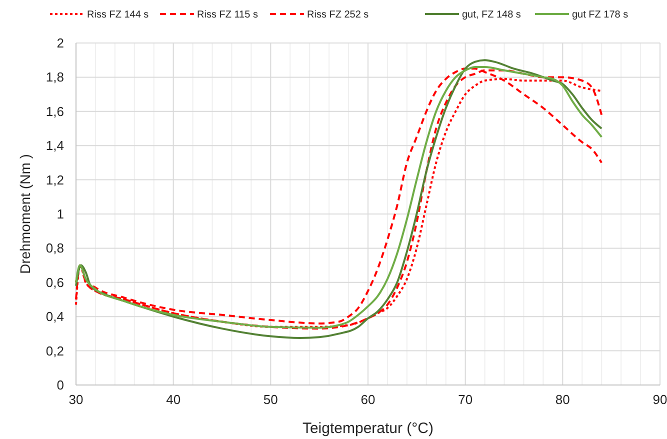  Describe the element at coordinates (600, 15) in the screenshot. I see `legend-label: gut FZ 178 s` at that location.